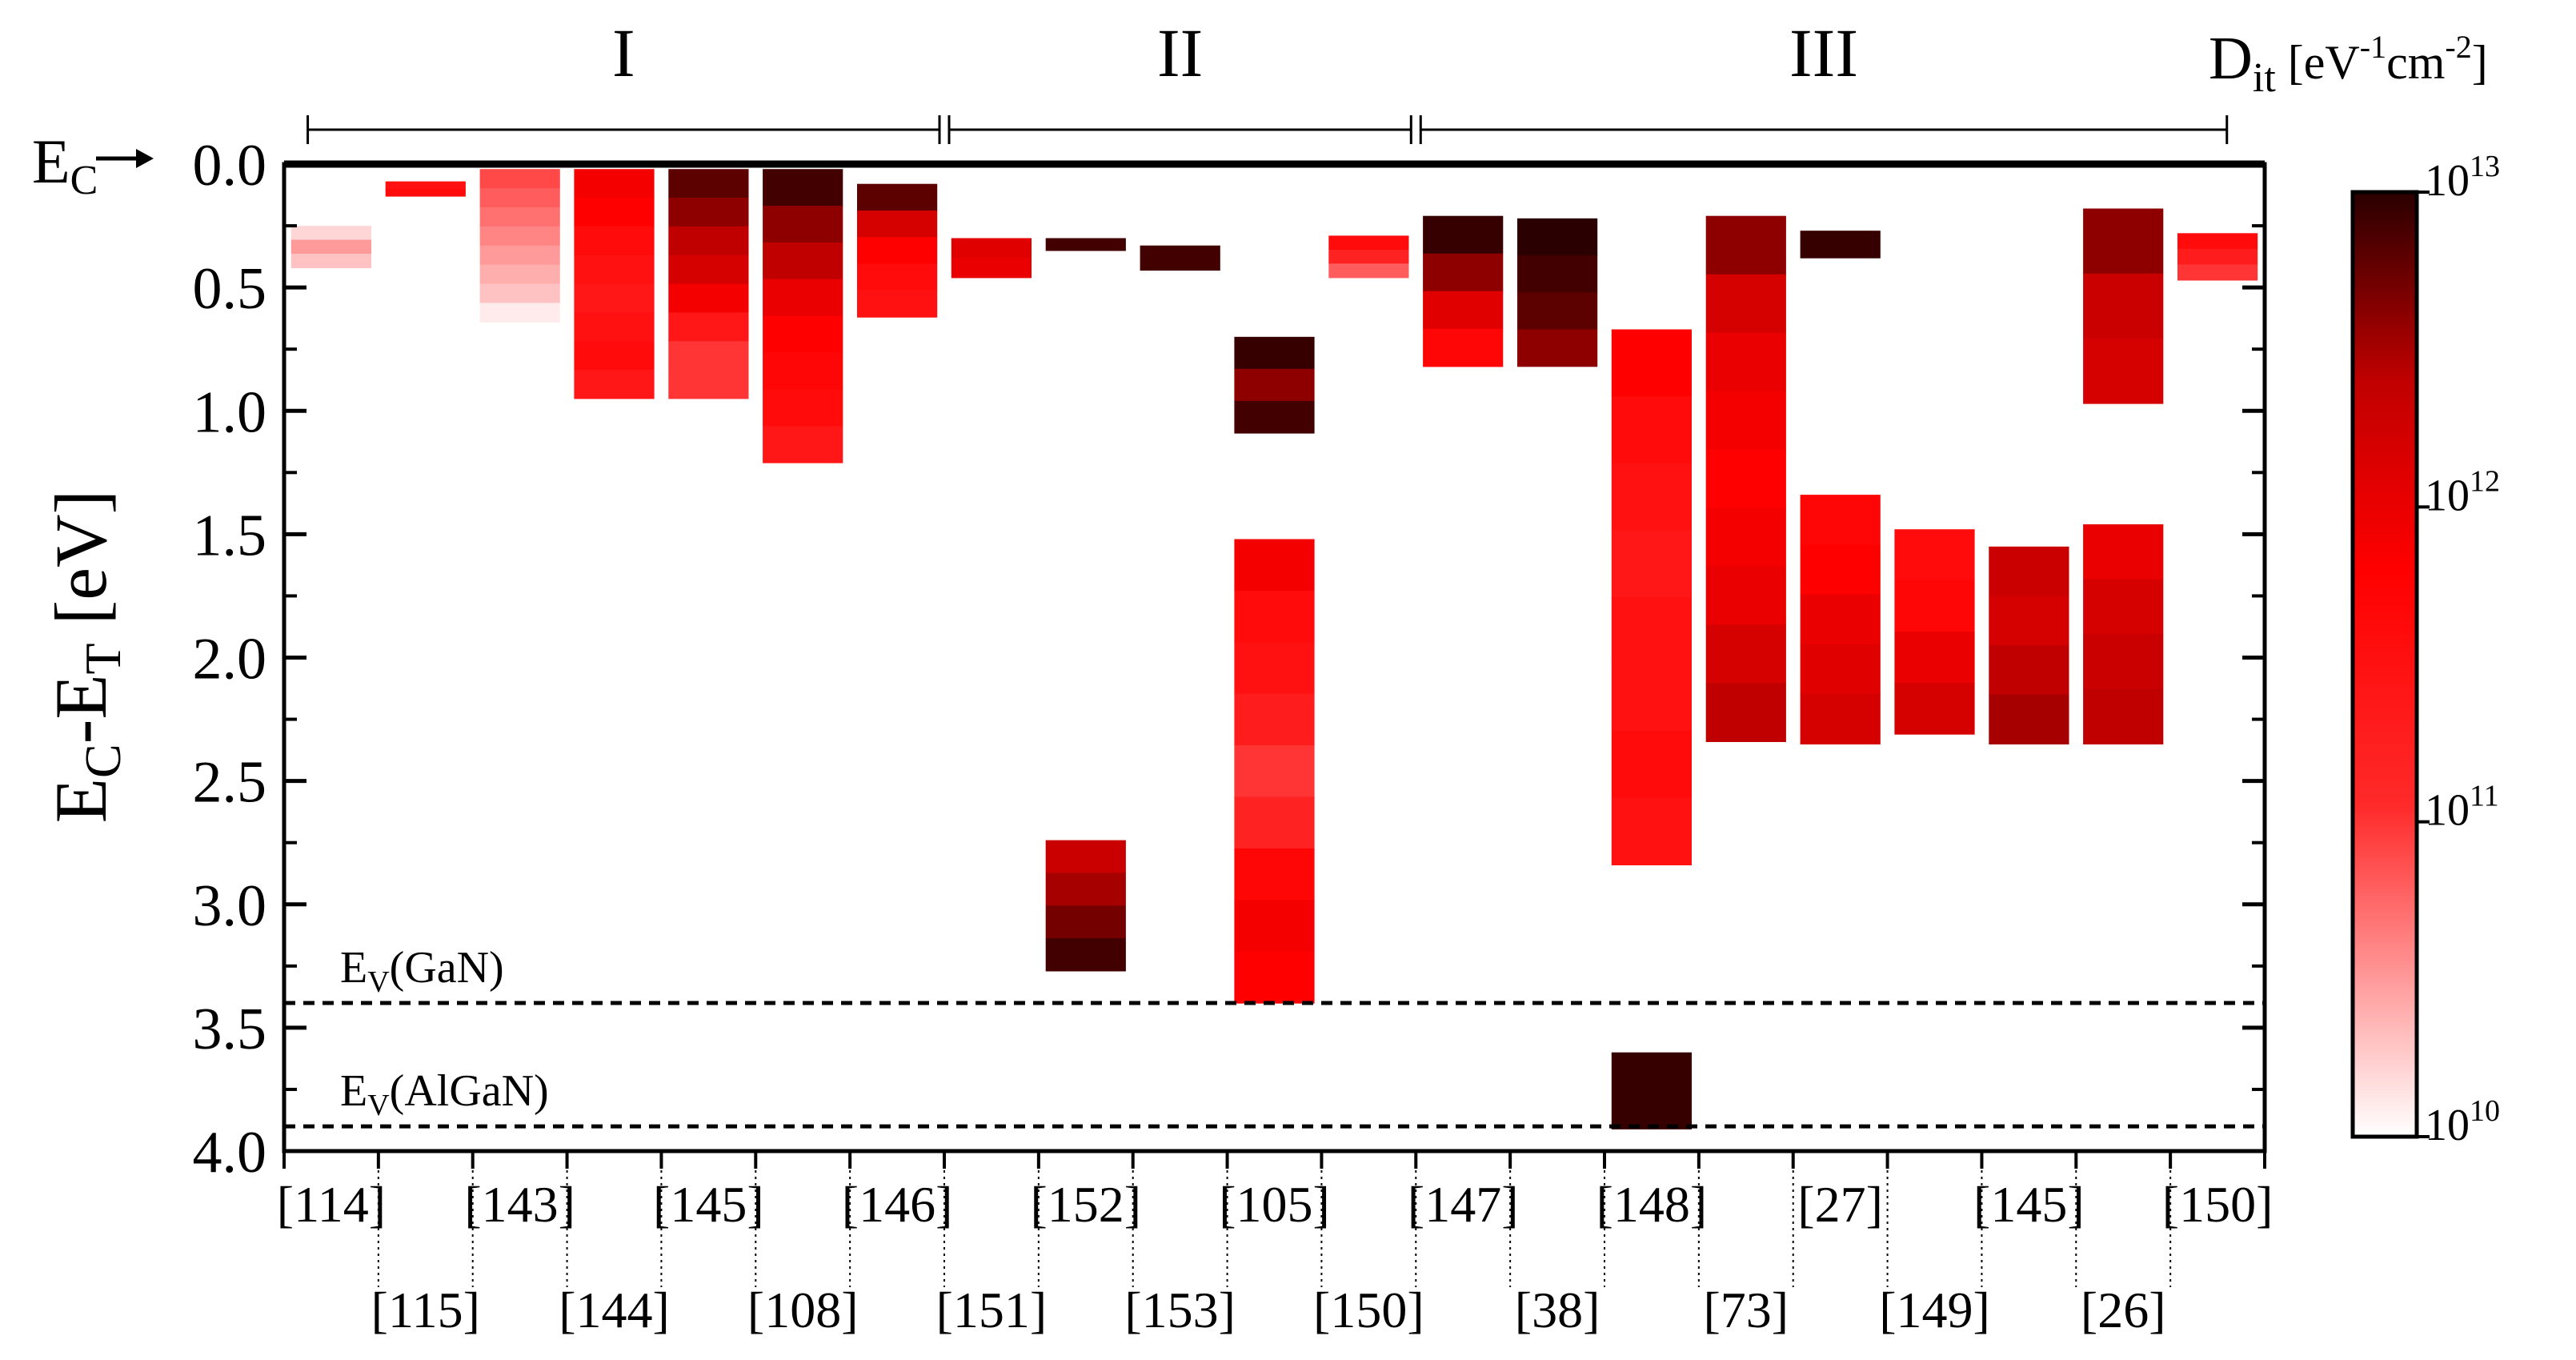 This screenshot has width=2576, height=1360. Describe the element at coordinates (897, 1204) in the screenshot. I see `x-tick-label: [146]` at that location.